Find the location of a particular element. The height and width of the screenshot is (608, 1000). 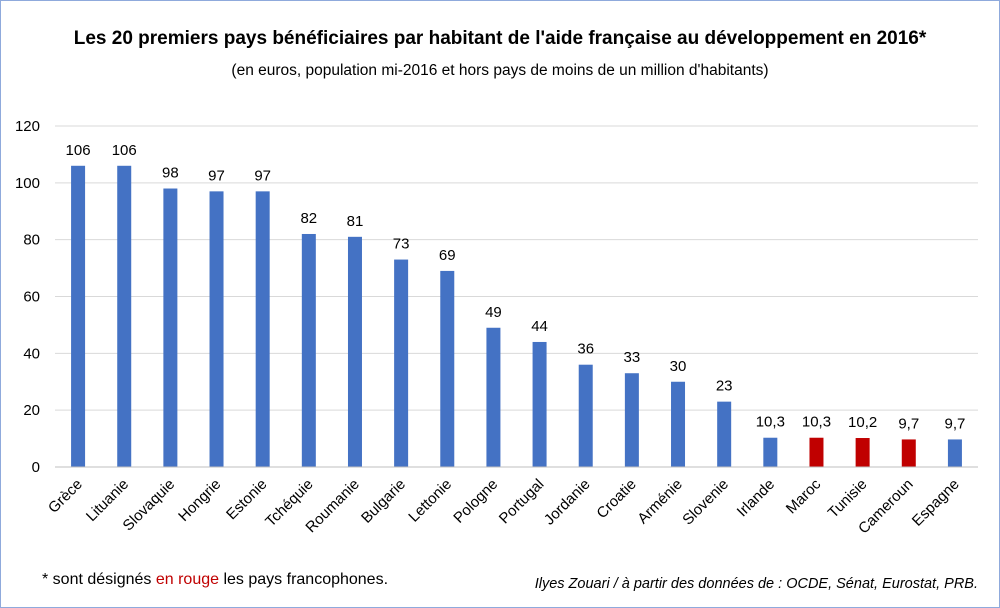

x-tick-label: Slovenie is located at coordinates (705, 502).